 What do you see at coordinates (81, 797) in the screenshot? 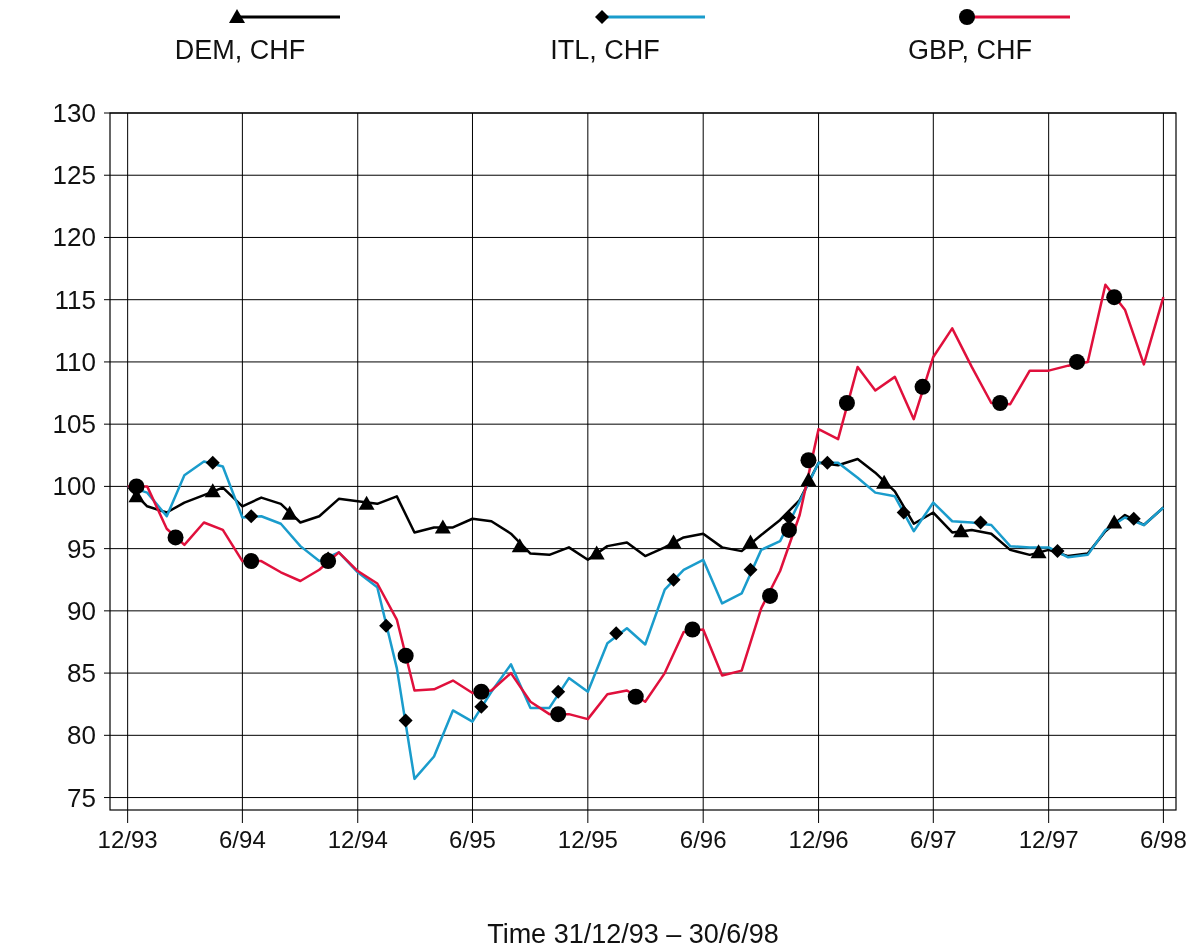
I see `y-tick-label: 75` at bounding box center [81, 797].